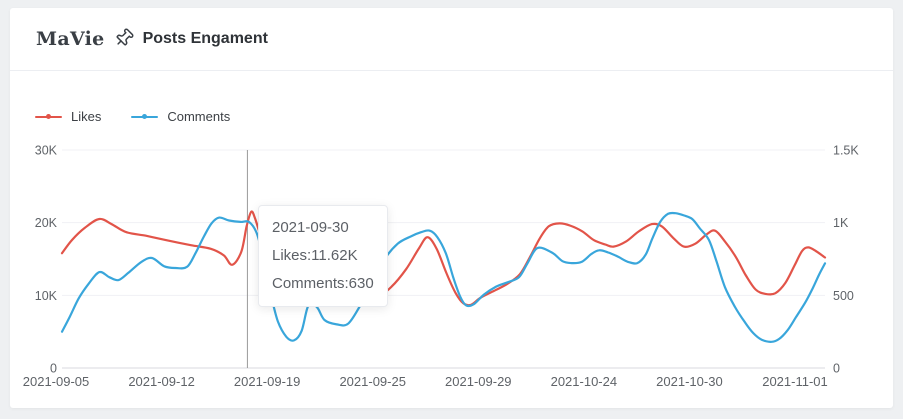 The width and height of the screenshot is (903, 419). Describe the element at coordinates (689, 381) in the screenshot. I see `x-axis-label: 2021-10-30` at that location.